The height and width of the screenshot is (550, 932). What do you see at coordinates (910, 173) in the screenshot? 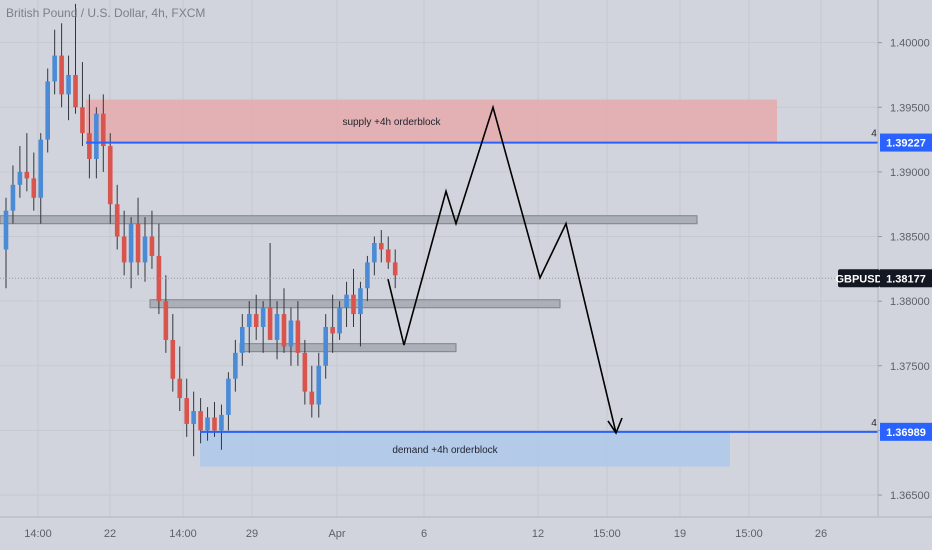
I see `y-tick-label: 1.39000` at bounding box center [910, 173].